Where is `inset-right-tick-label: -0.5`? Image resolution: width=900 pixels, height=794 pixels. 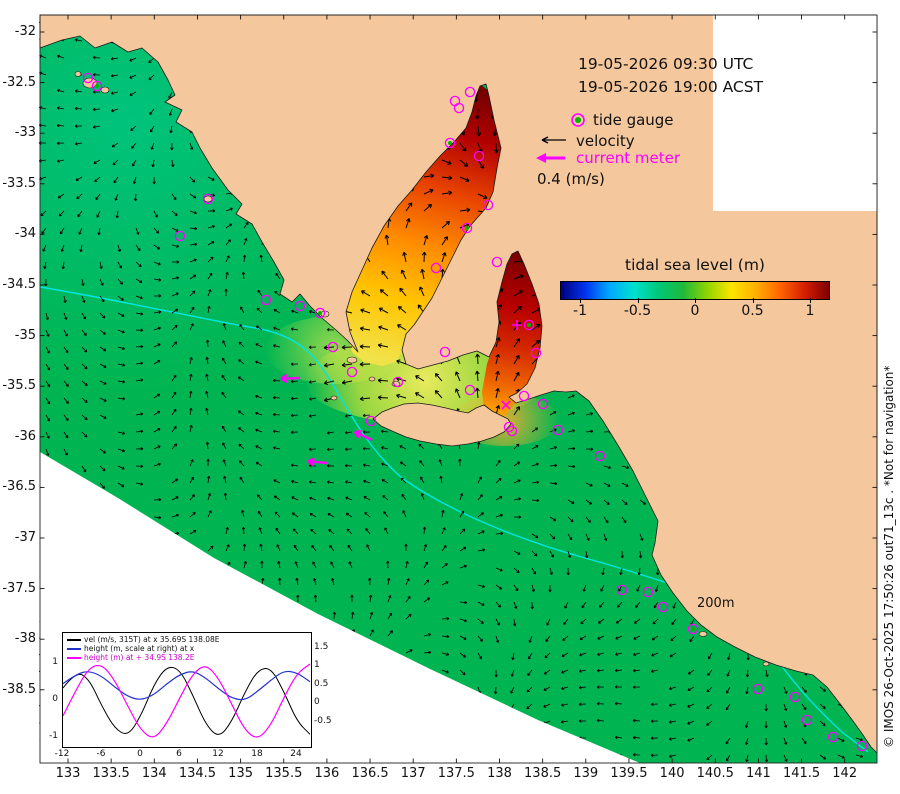
inset-right-tick-label: -0.5 is located at coordinates (323, 720).